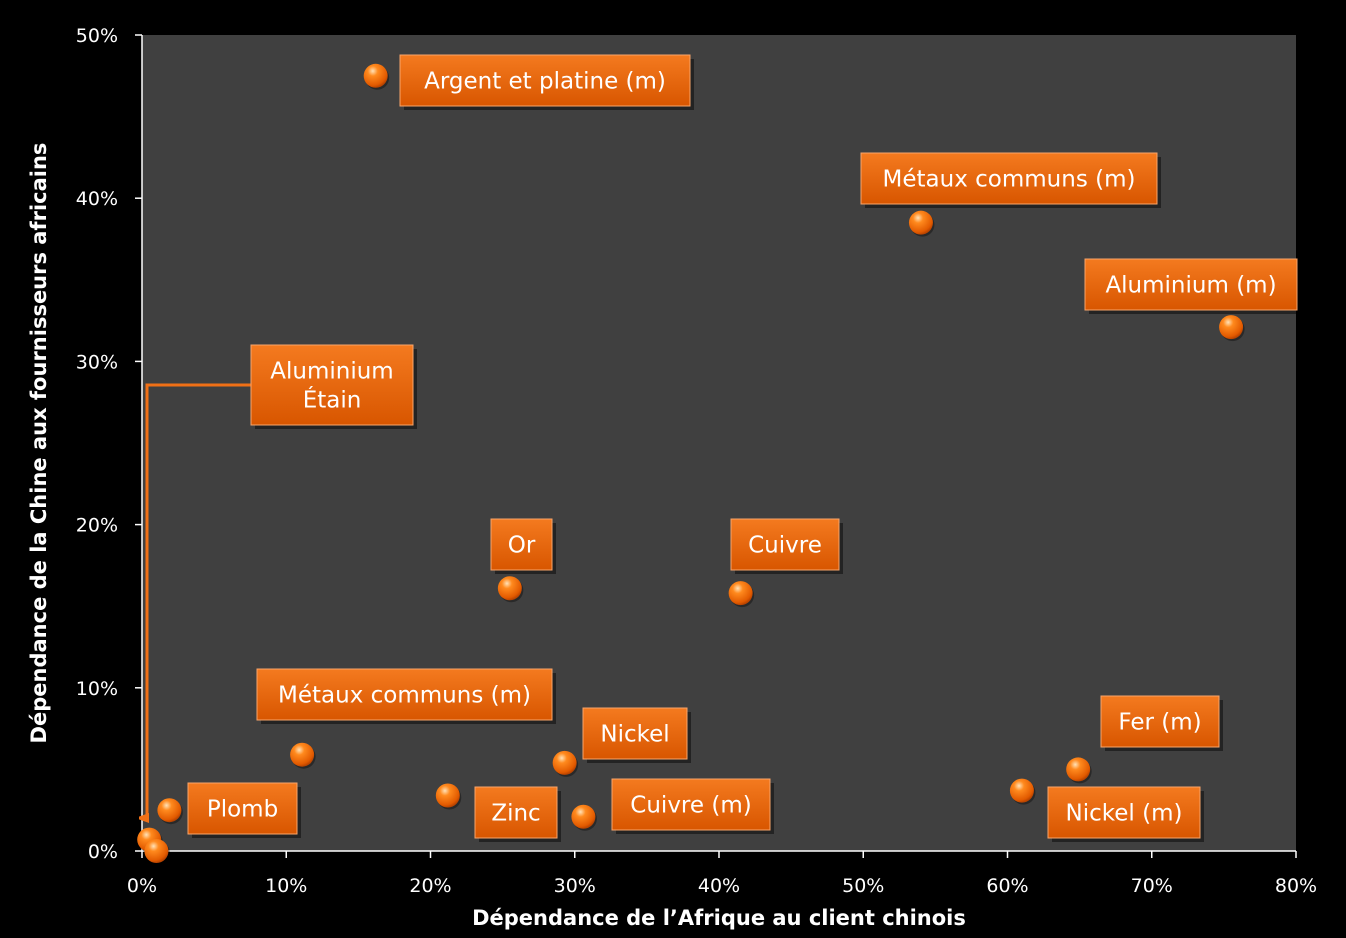 The height and width of the screenshot is (938, 1346). What do you see at coordinates (430, 886) in the screenshot?
I see `x-tick-label: 20%` at bounding box center [430, 886].